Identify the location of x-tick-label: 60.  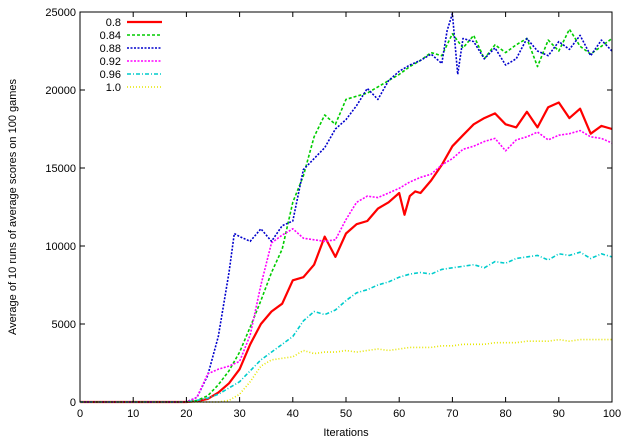
(399, 414).